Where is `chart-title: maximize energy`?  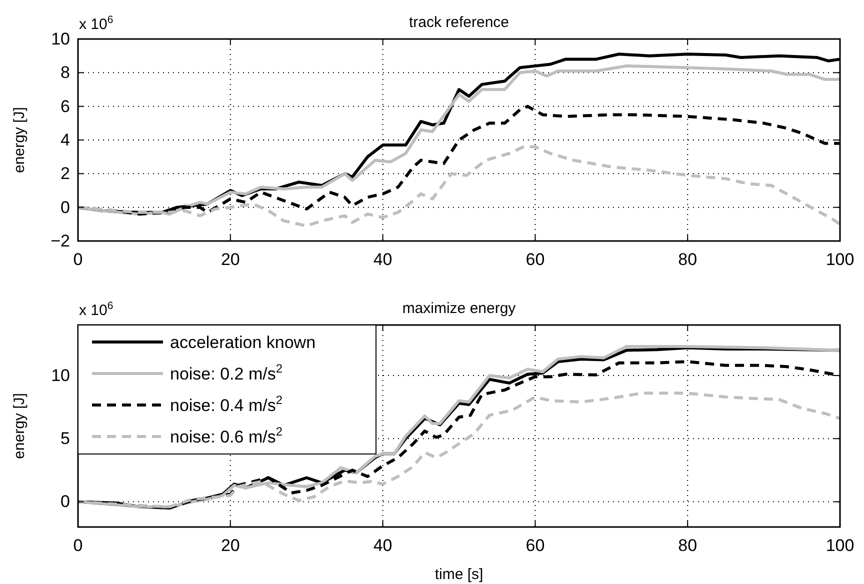 chart-title: maximize energy is located at coordinates (459, 308).